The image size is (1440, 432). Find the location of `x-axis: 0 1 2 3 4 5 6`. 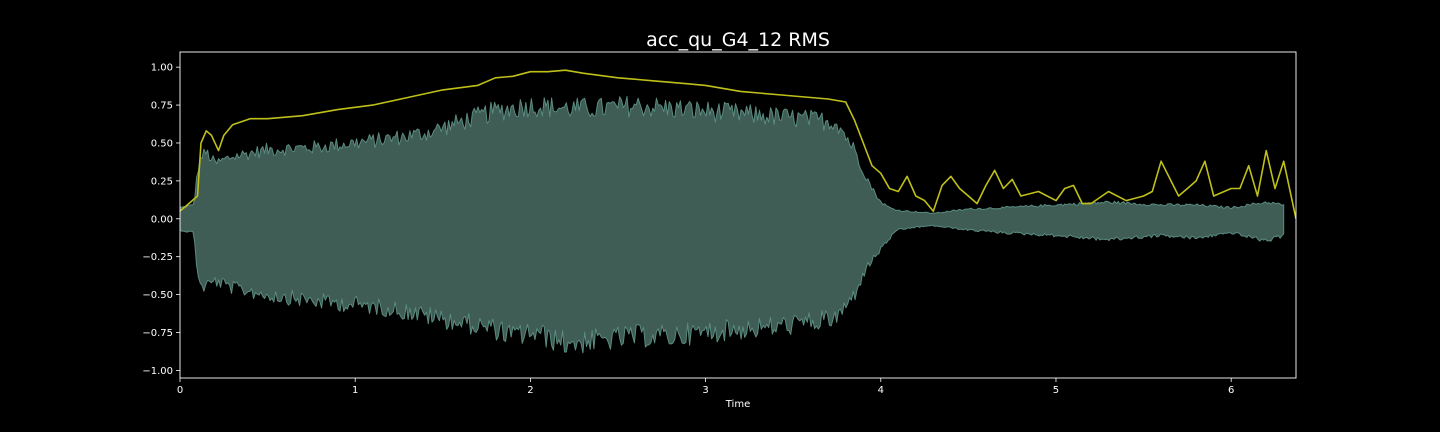

x-axis: 0 1 2 3 4 5 6 is located at coordinates (705, 387).